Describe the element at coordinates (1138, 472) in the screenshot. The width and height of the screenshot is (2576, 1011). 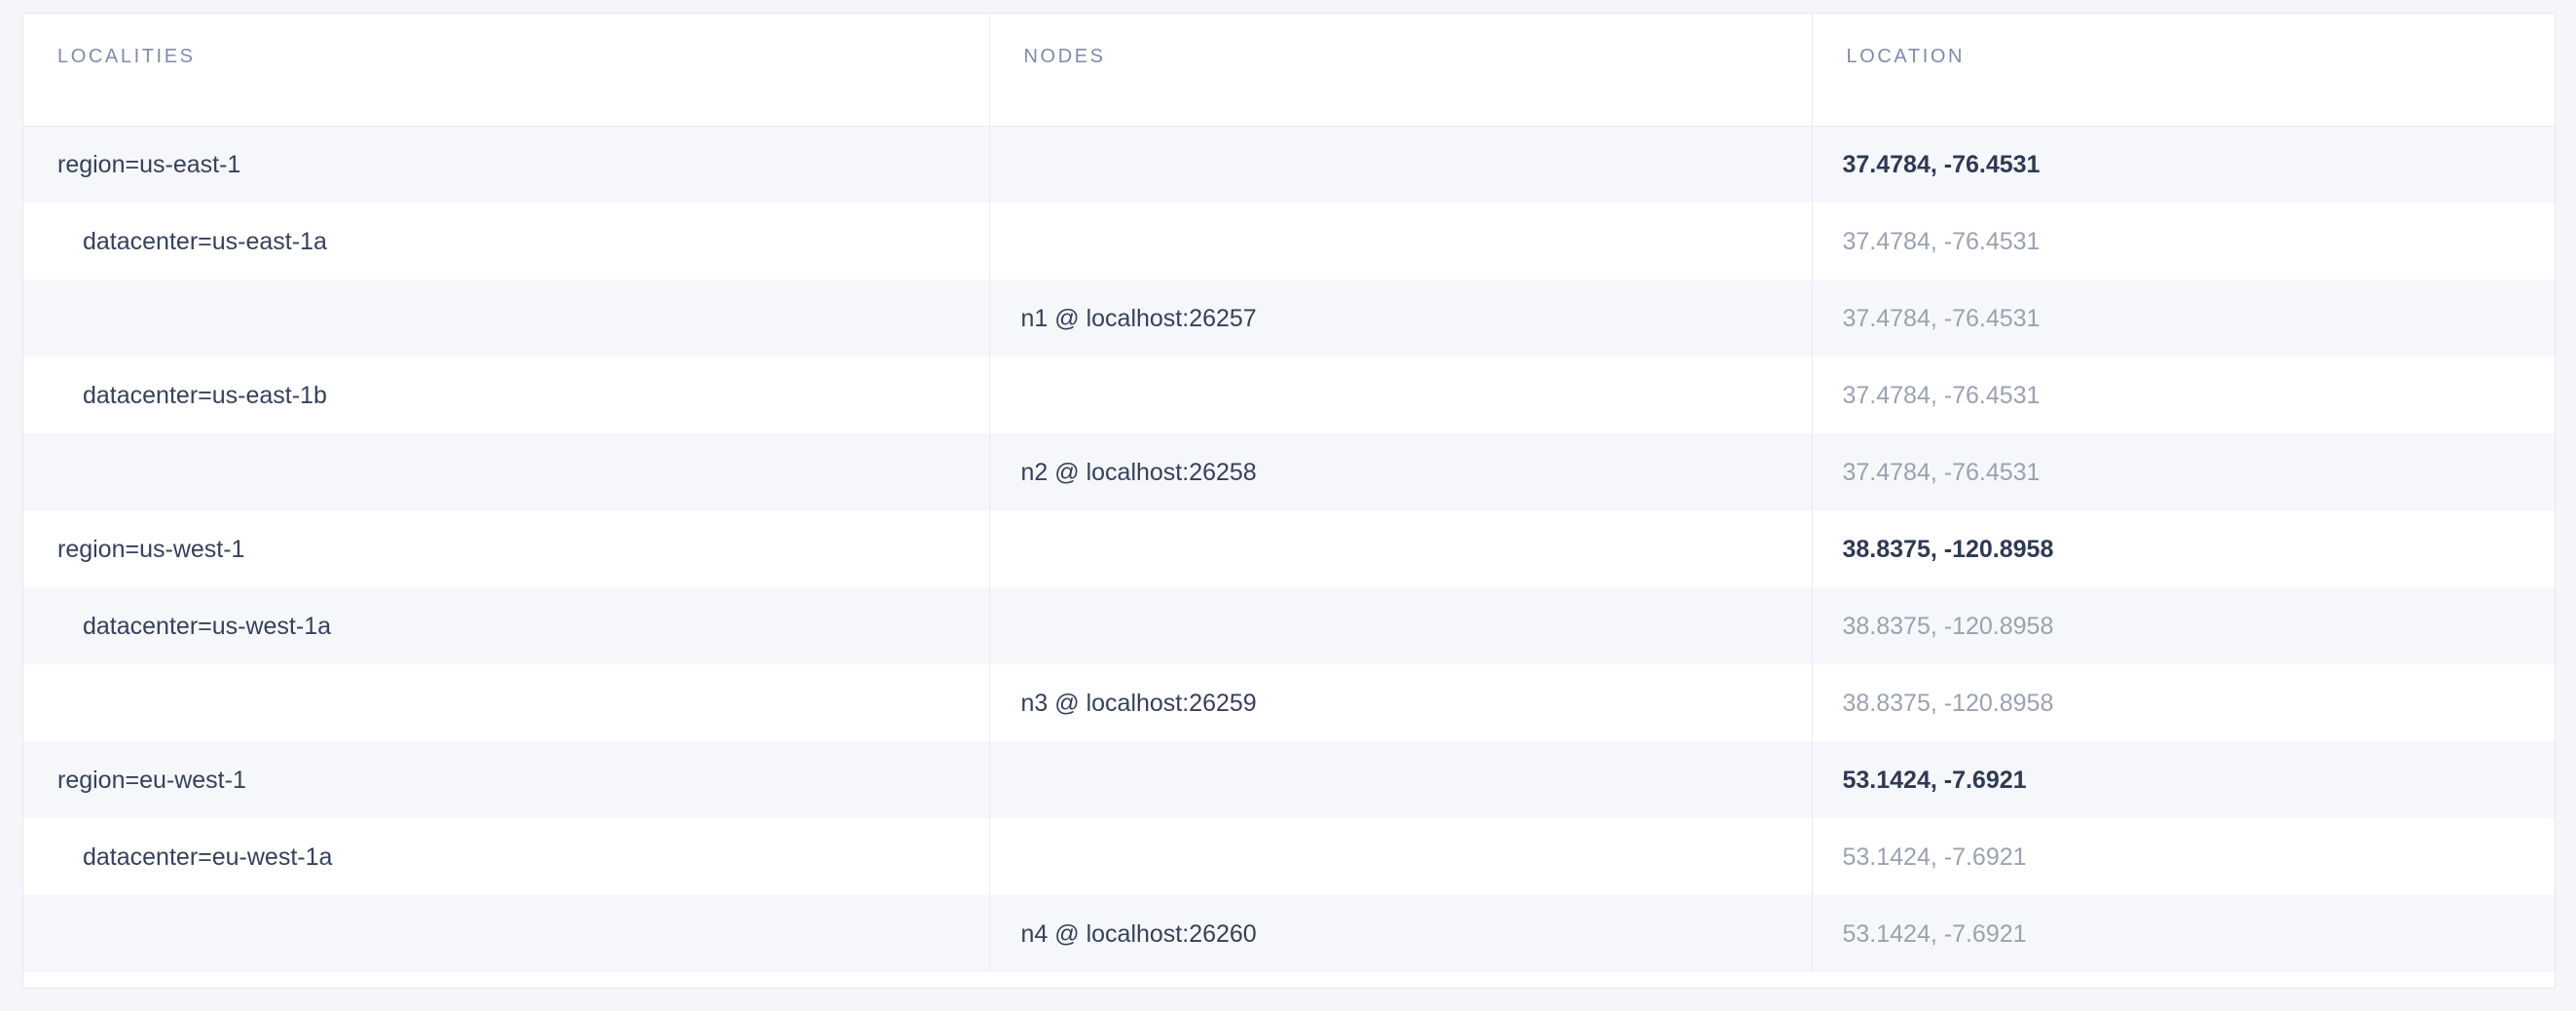
I see `node-label: n2 @ localhost:26258` at that location.